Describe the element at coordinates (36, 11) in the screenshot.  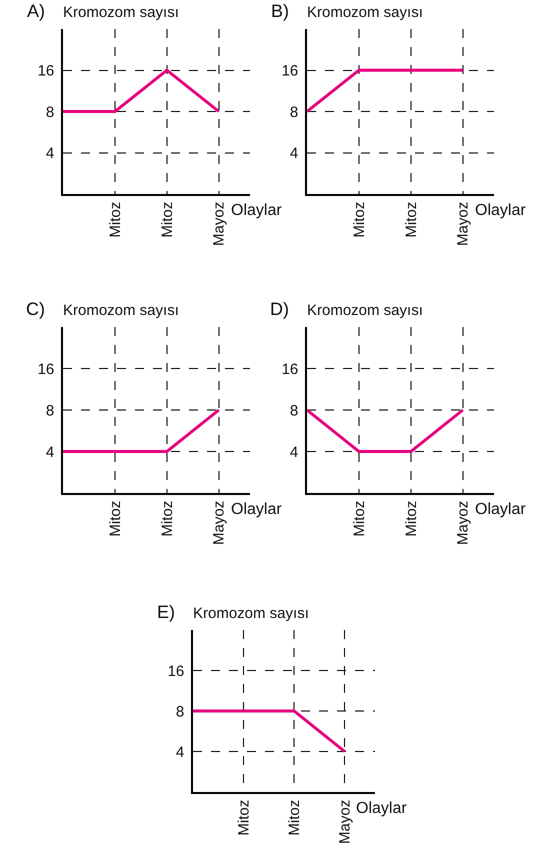
I see `chart-title: A)` at that location.